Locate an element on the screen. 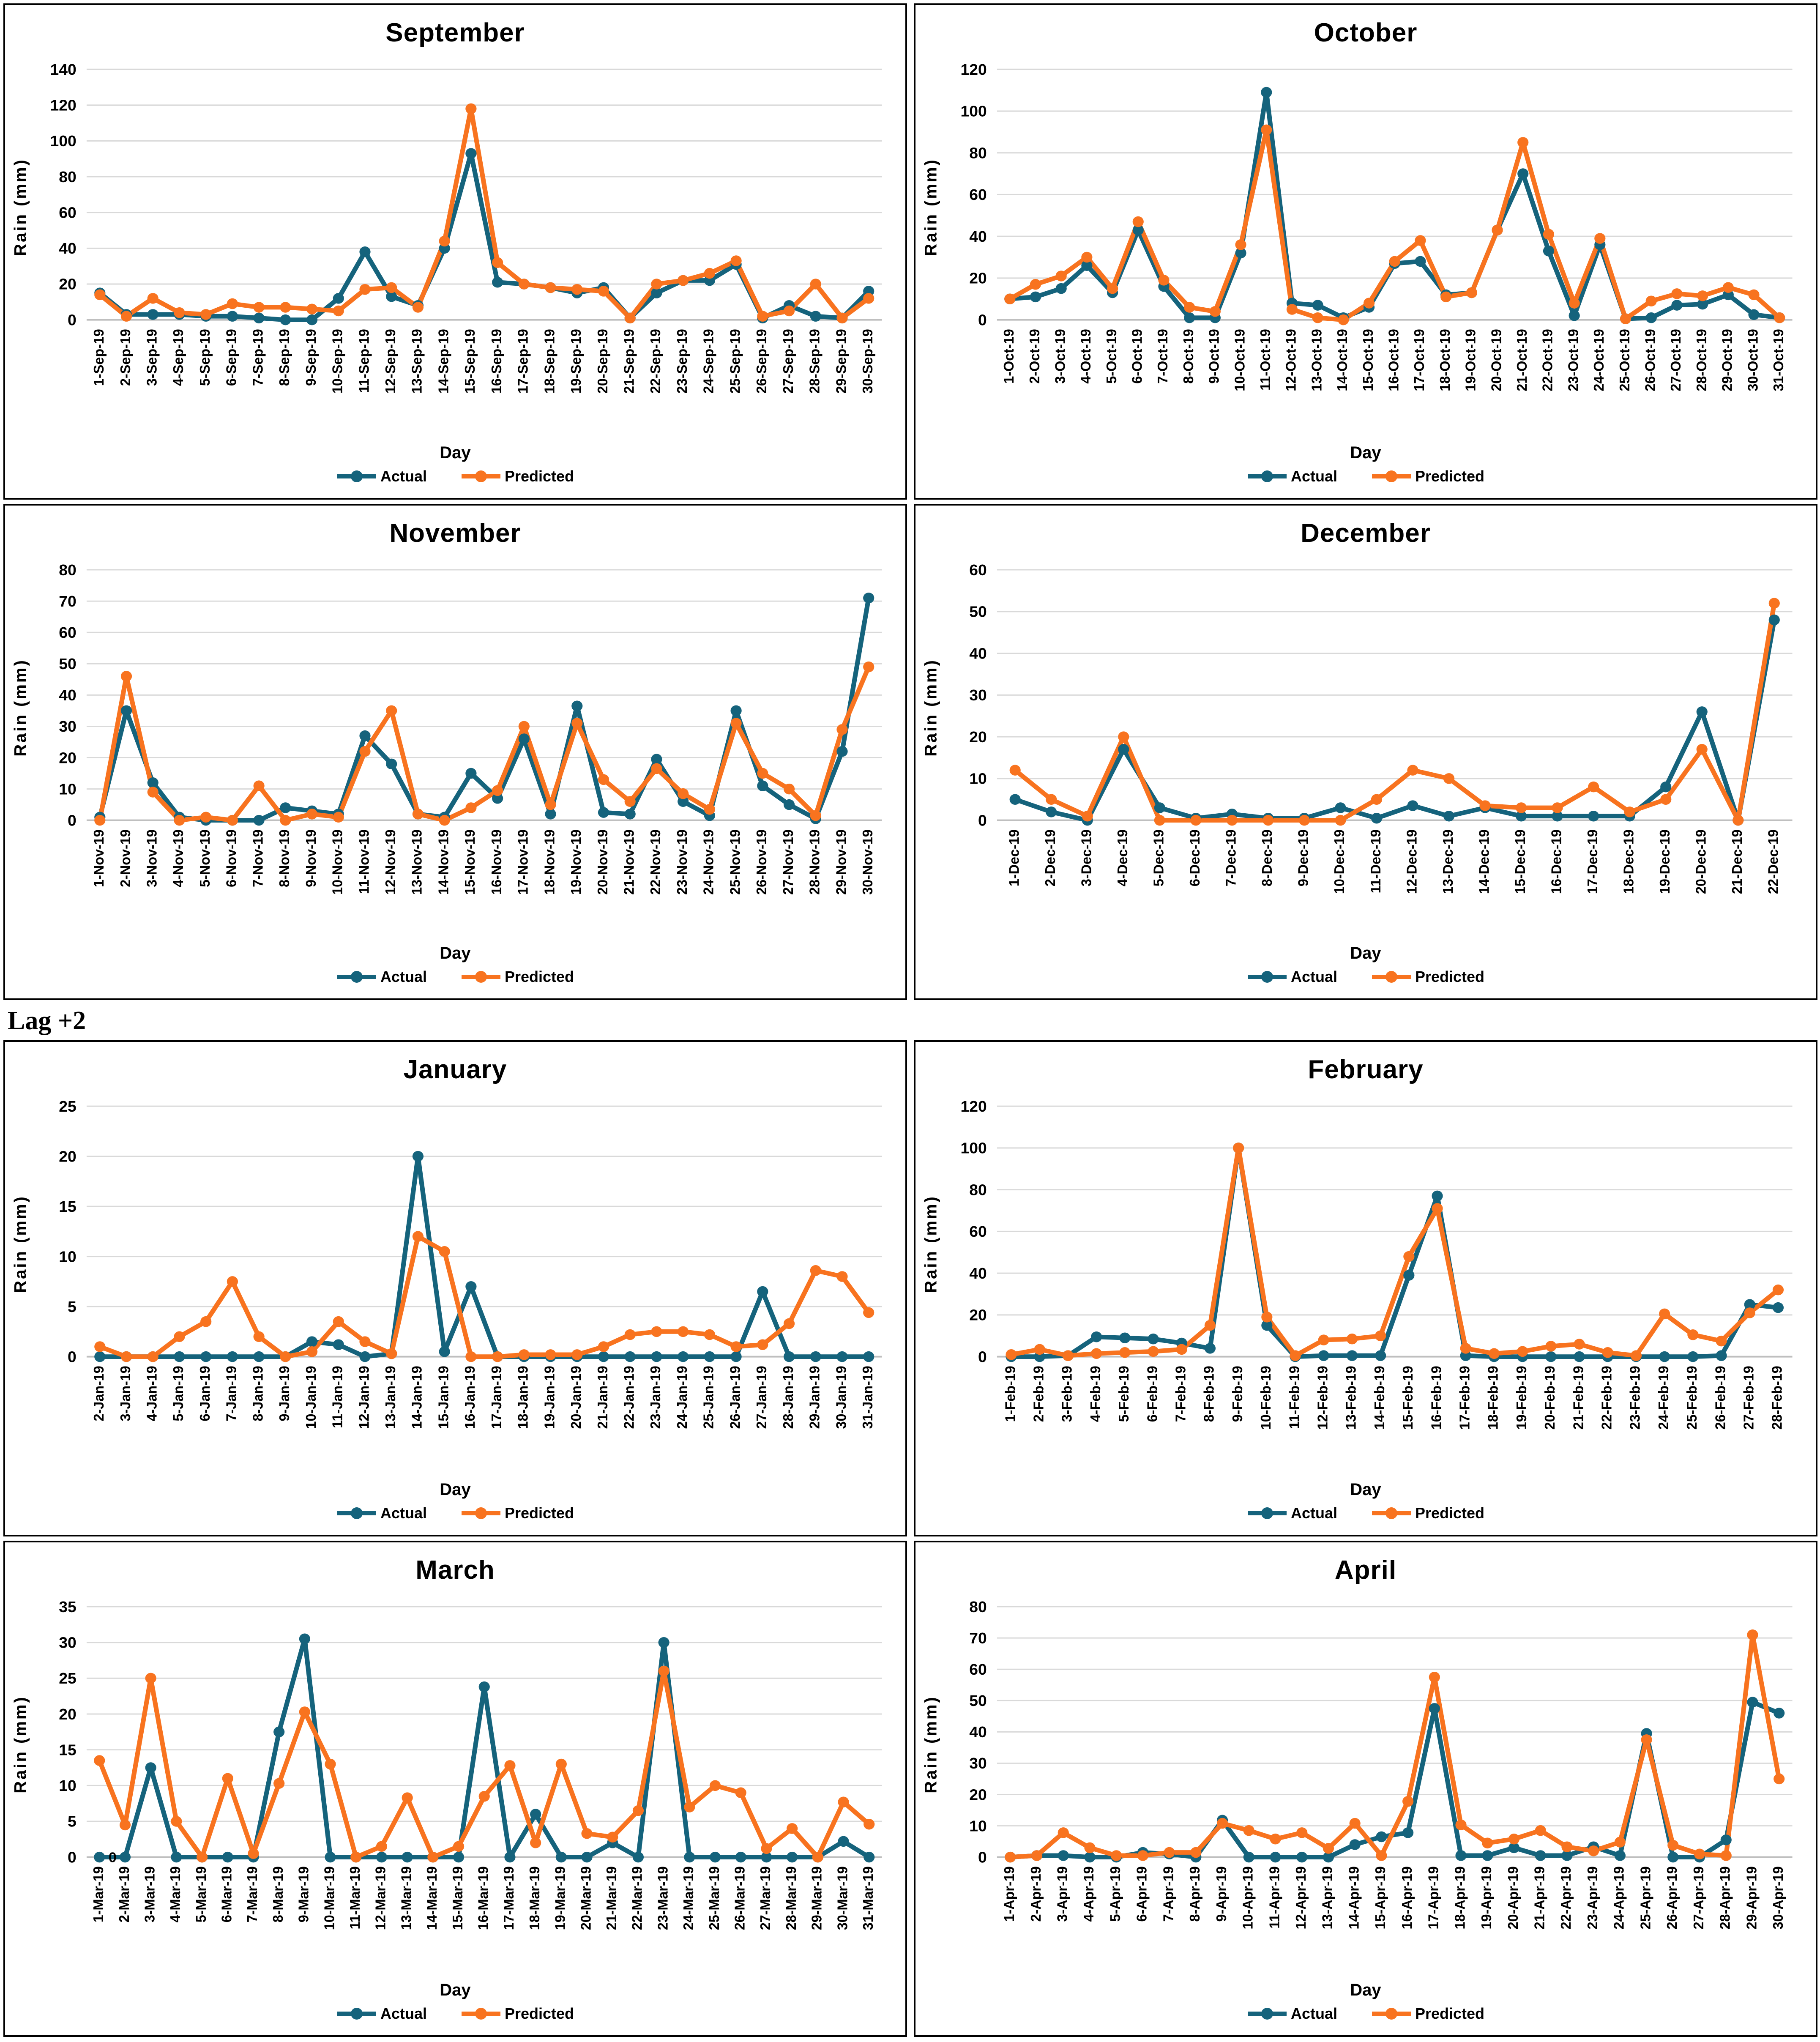 This screenshot has height=2042, width=1820. x-tick-label: 17-Mar-19 is located at coordinates (508, 1898).